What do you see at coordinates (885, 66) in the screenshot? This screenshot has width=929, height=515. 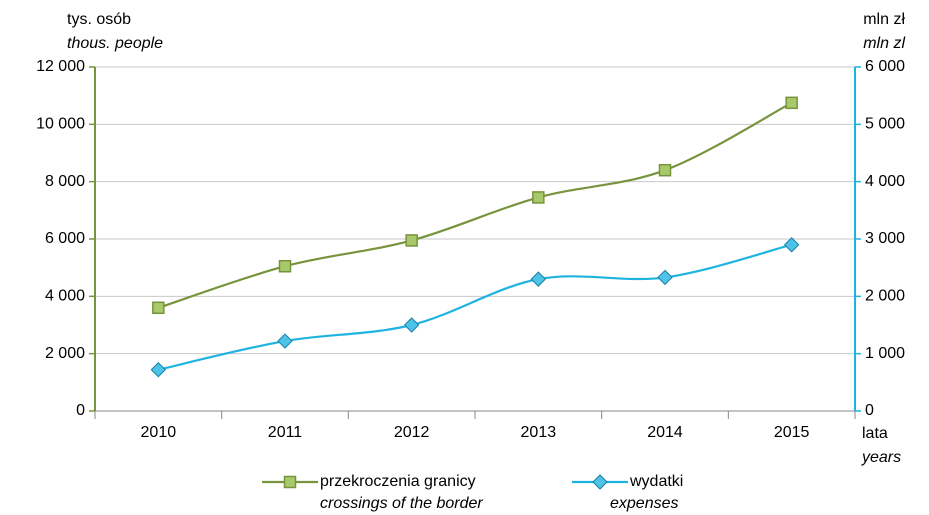 I see `y2-tick-label: 6 000` at bounding box center [885, 66].